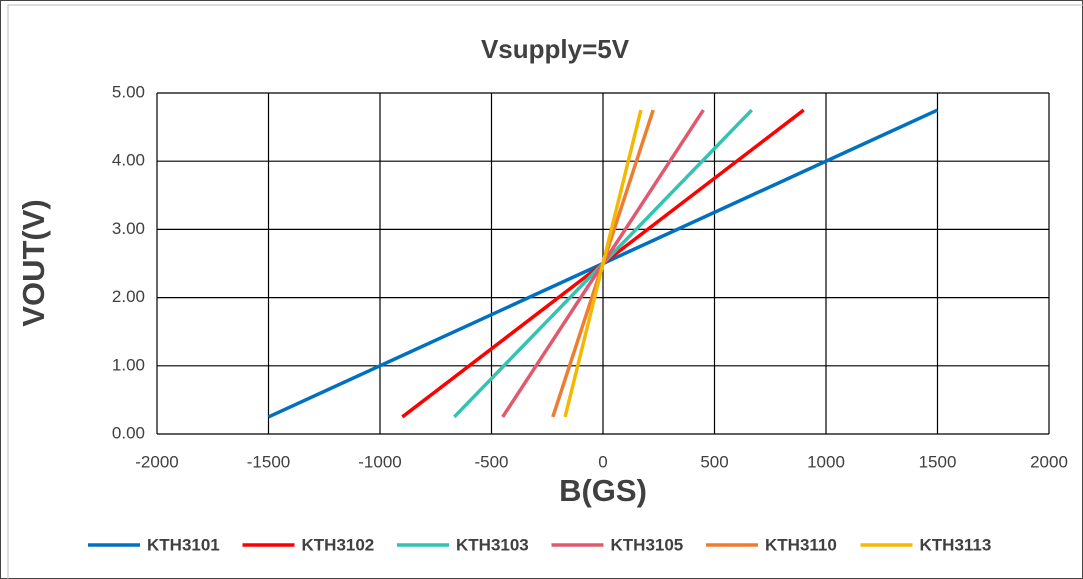 This screenshot has height=579, width=1083. Describe the element at coordinates (183, 544) in the screenshot. I see `legend-label: KTH3101` at that location.